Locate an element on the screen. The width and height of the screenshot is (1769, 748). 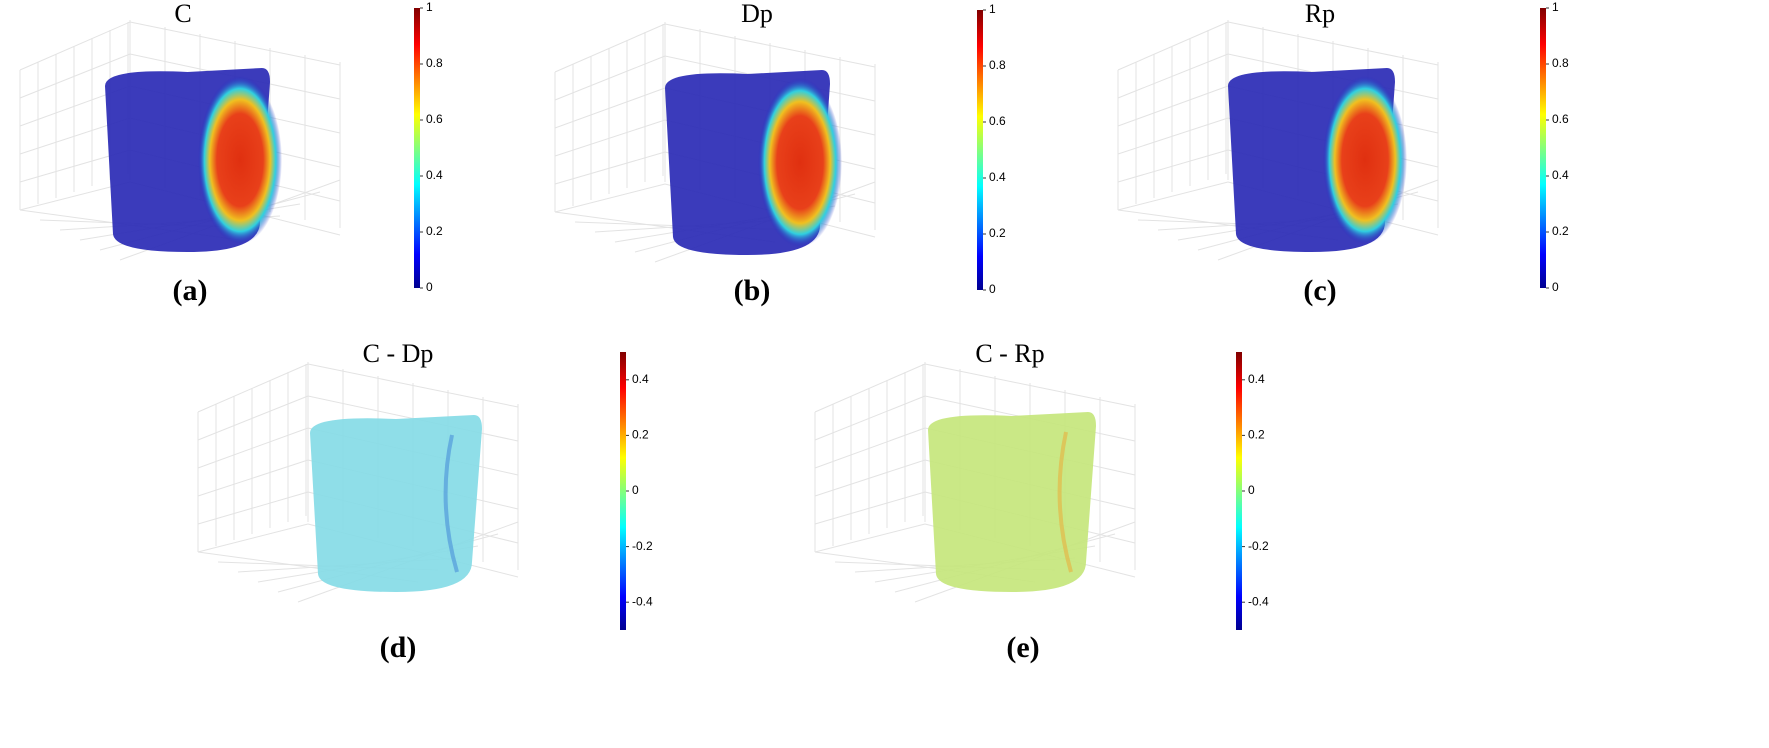
panel: -0.4 -0.2 0 0.2 0.4 C - Dp (d) is located at coordinates (425, 501).